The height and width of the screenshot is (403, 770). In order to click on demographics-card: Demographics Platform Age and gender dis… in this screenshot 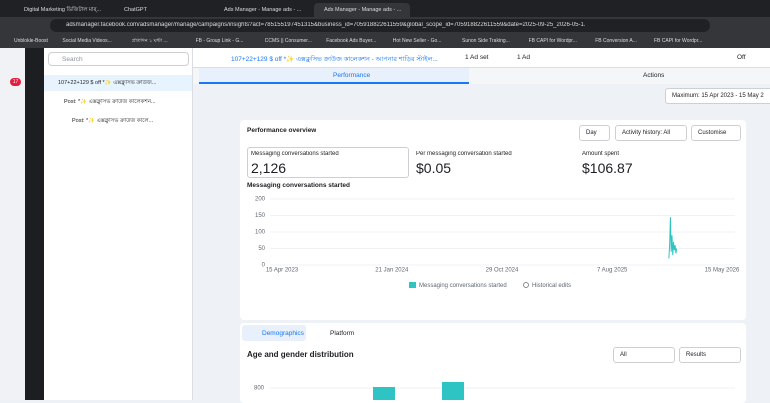, I will do `click(493, 363)`.